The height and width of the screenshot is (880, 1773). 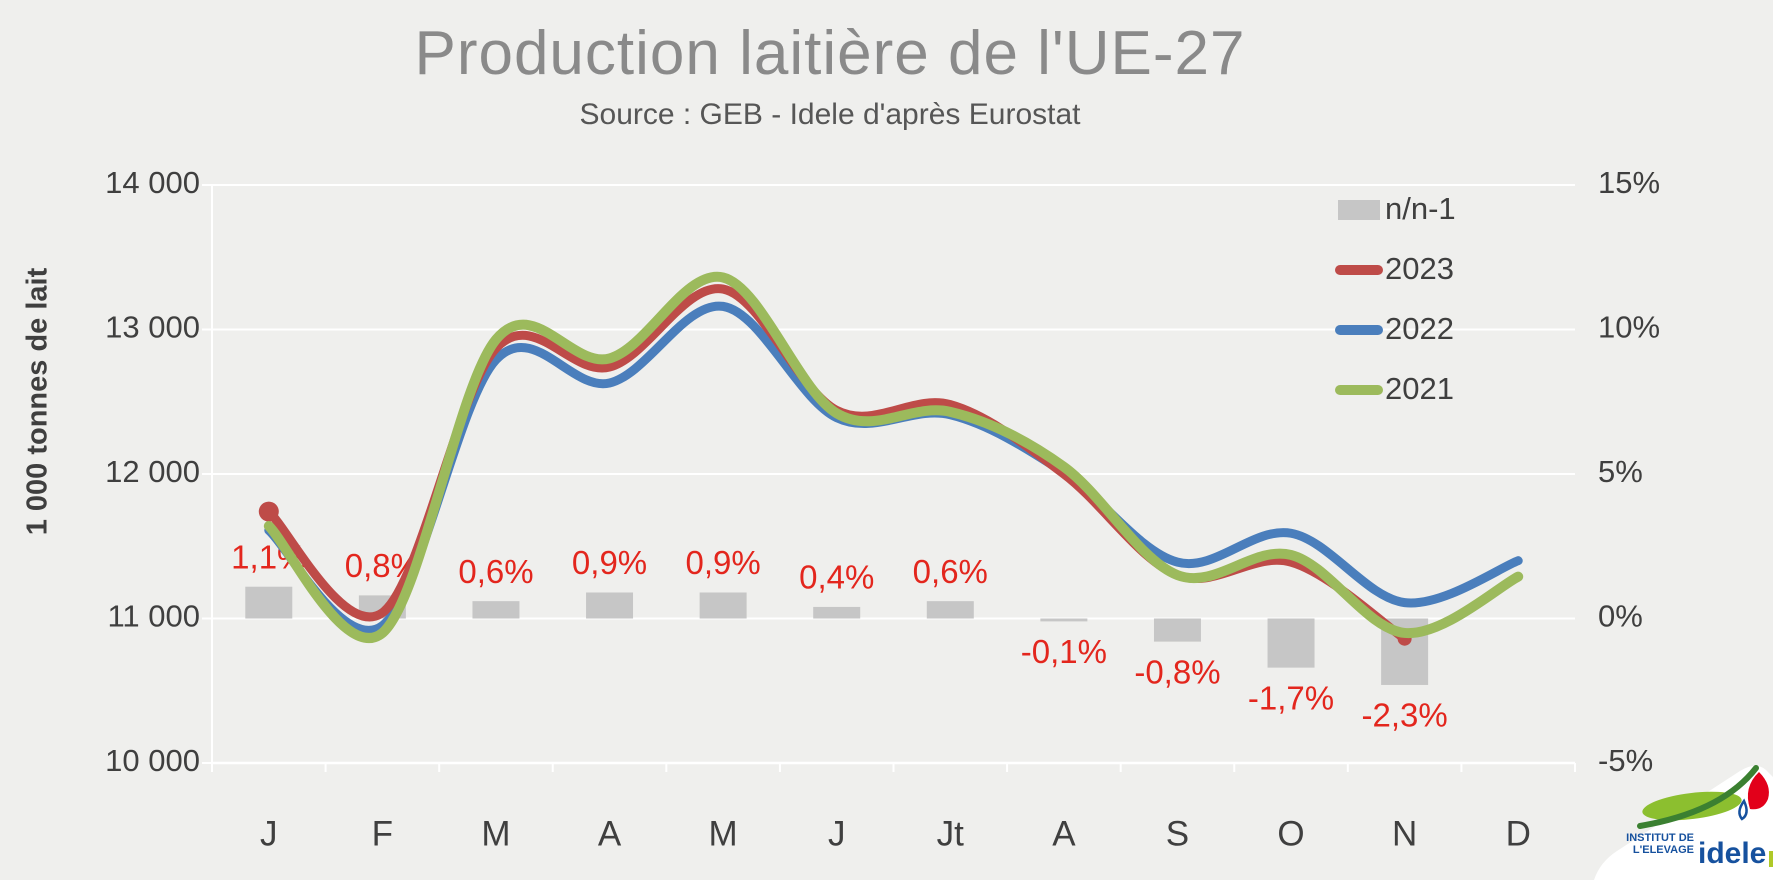 I want to click on logo-text-line2: L'ELEVAGE, so click(x=1663, y=850).